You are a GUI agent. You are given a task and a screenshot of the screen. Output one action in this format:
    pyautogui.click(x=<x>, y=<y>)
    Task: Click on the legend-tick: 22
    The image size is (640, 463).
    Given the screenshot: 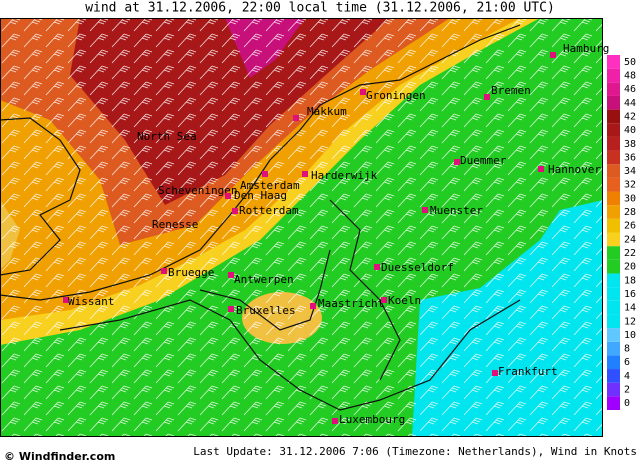 What is the action you would take?
    pyautogui.click(x=630, y=253)
    